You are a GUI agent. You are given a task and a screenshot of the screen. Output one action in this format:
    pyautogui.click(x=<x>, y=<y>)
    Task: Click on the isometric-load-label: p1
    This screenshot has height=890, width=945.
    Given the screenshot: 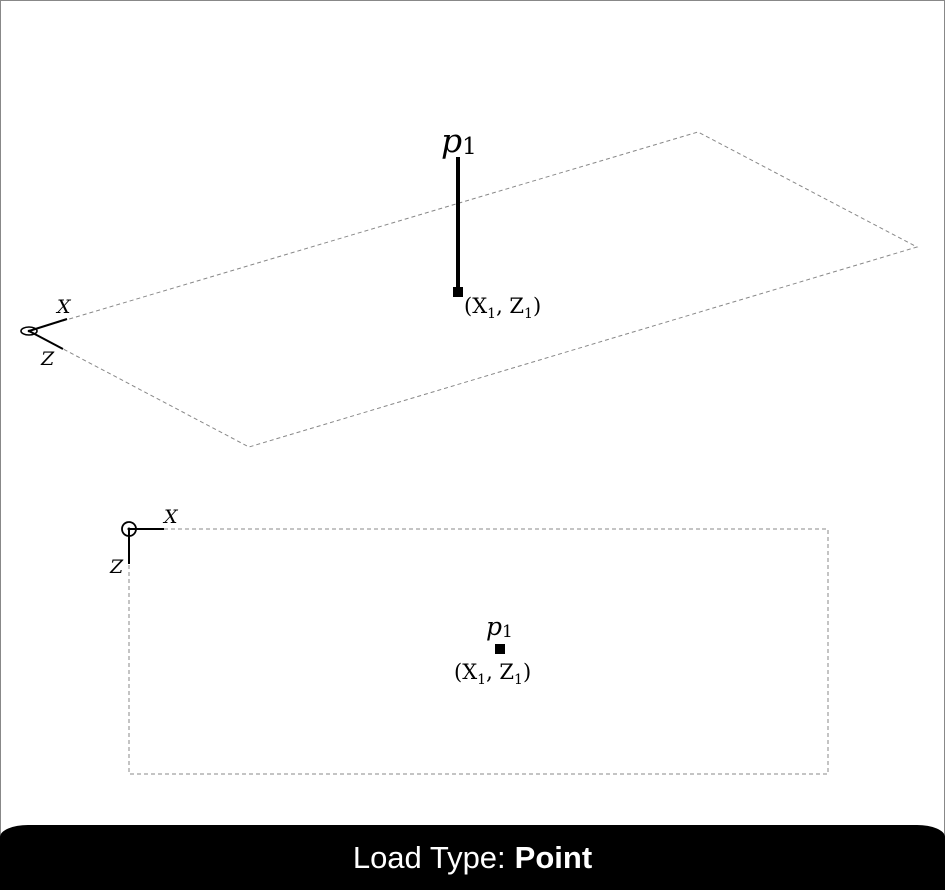 What is the action you would take?
    pyautogui.click(x=459, y=140)
    